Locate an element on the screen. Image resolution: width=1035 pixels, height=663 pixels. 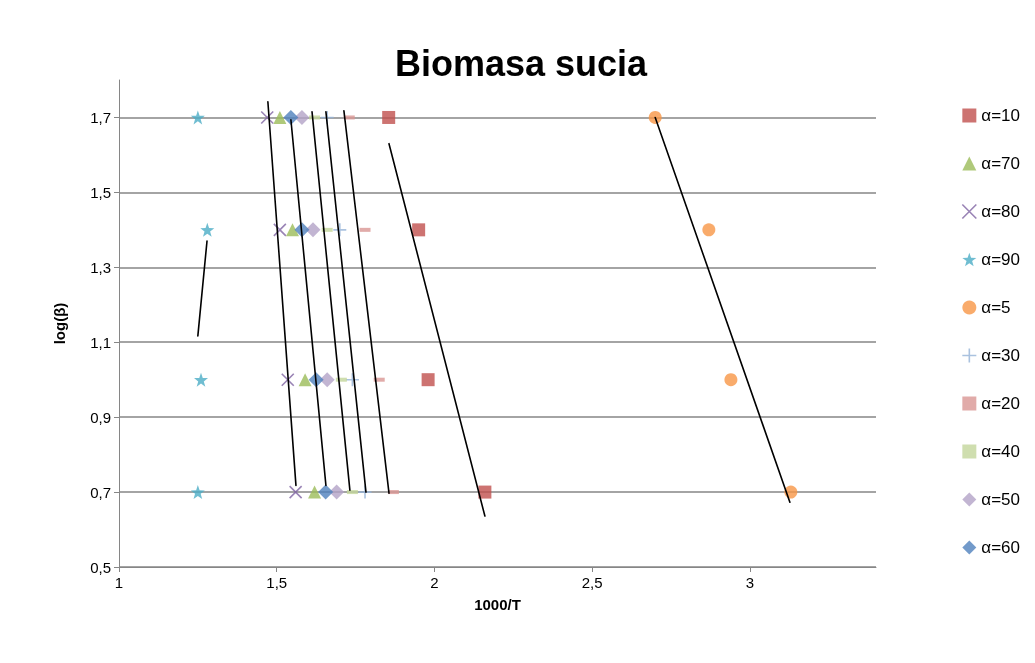
legend-label: α=10 is located at coordinates (1001, 115).